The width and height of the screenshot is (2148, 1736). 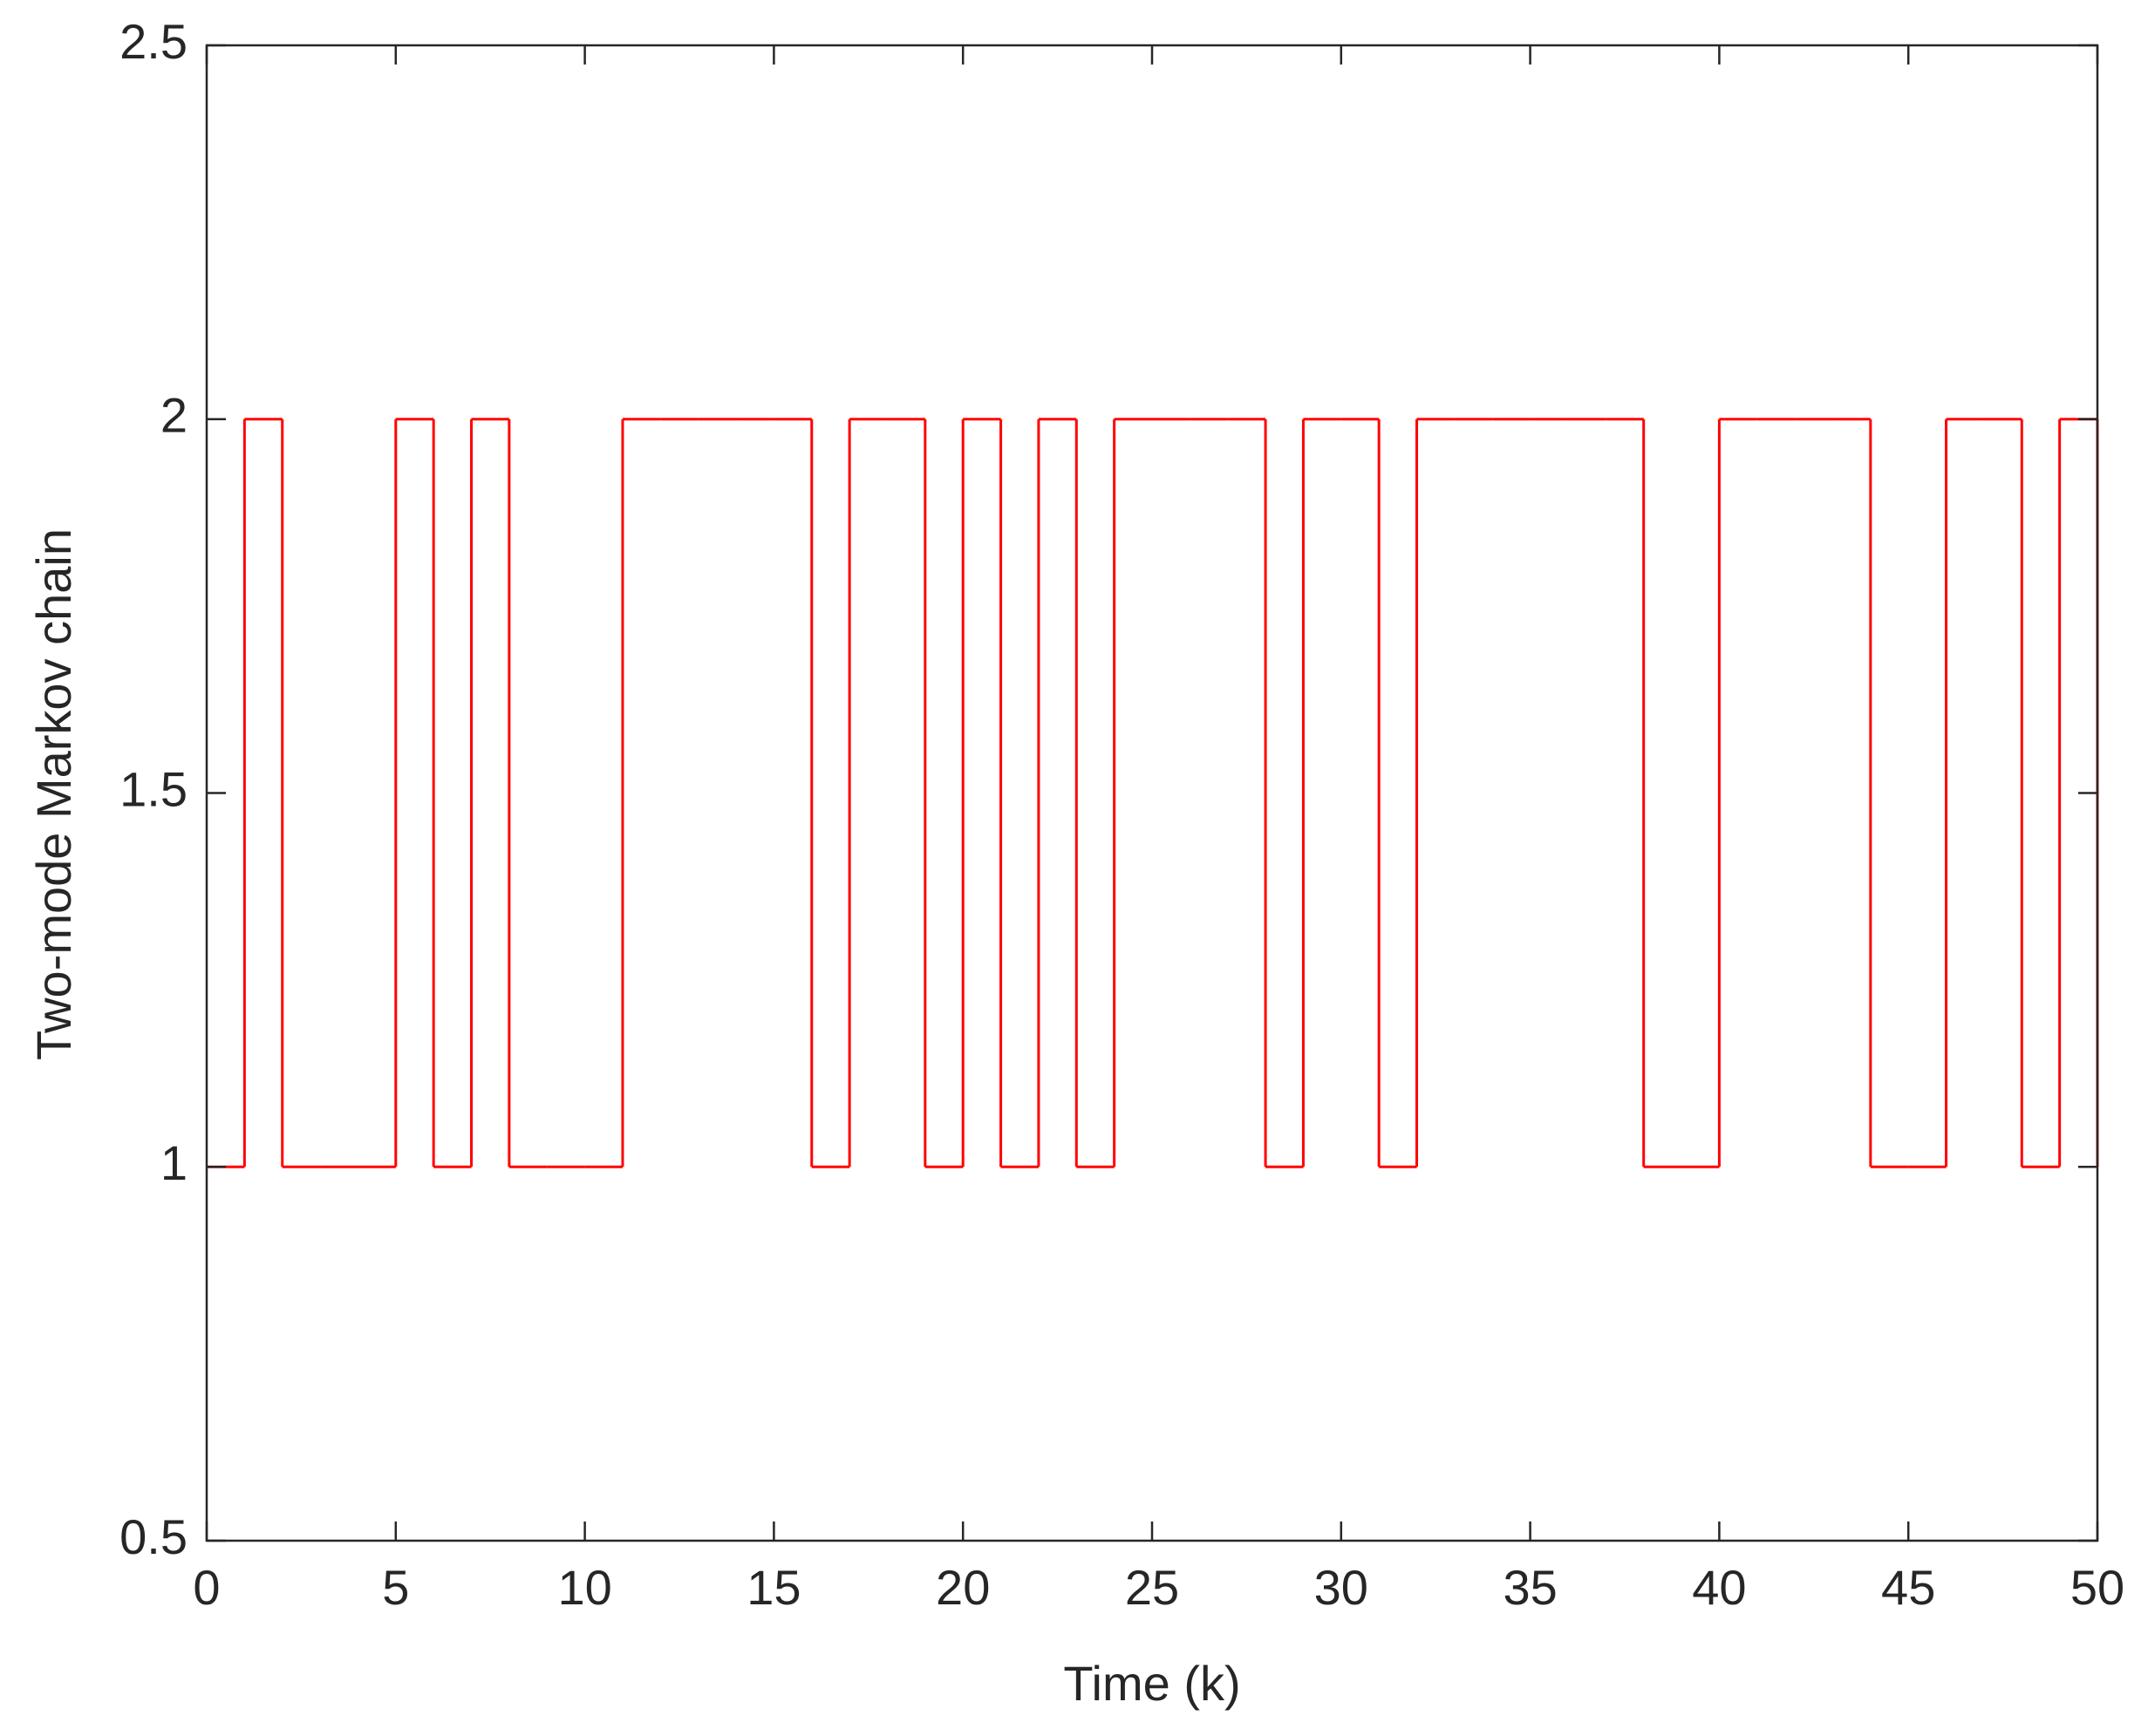 What do you see at coordinates (395, 1588) in the screenshot?
I see `x-tick-label: 5` at bounding box center [395, 1588].